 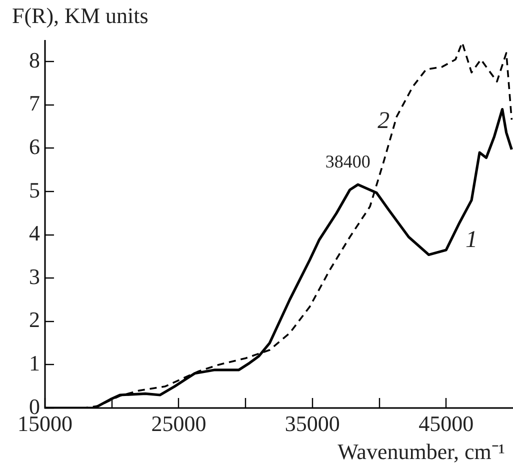 What do you see at coordinates (347, 161) in the screenshot?
I see `annotation: 38400` at bounding box center [347, 161].